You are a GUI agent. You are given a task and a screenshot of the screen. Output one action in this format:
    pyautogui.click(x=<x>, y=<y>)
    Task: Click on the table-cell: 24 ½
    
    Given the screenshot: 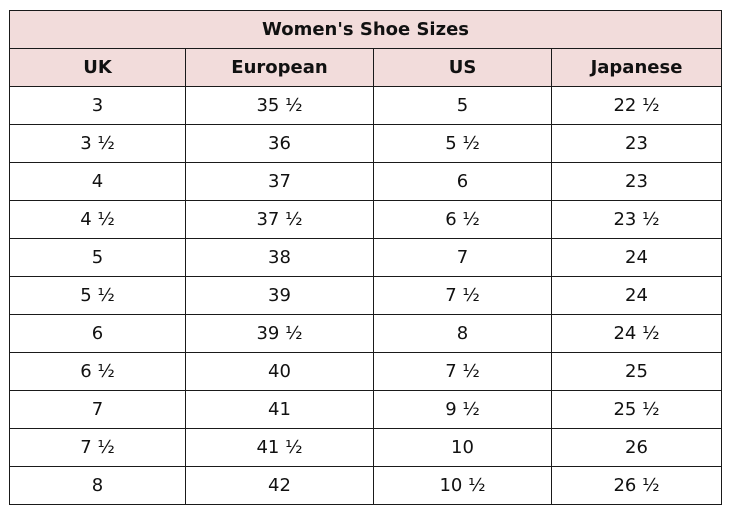 What is the action you would take?
    pyautogui.click(x=636, y=333)
    